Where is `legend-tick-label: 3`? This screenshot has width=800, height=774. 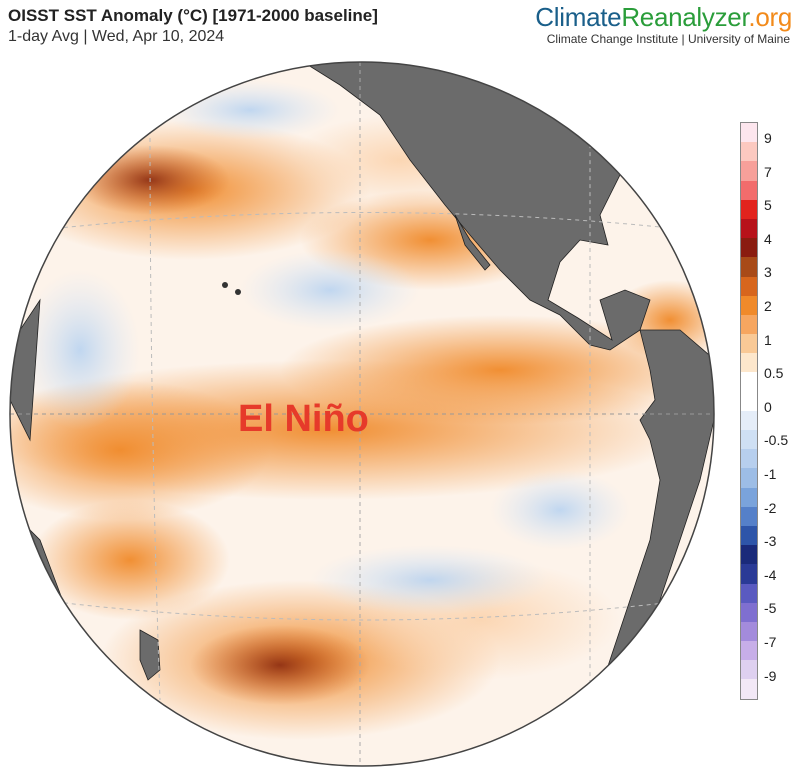 legend-tick-label: 3 is located at coordinates (768, 272).